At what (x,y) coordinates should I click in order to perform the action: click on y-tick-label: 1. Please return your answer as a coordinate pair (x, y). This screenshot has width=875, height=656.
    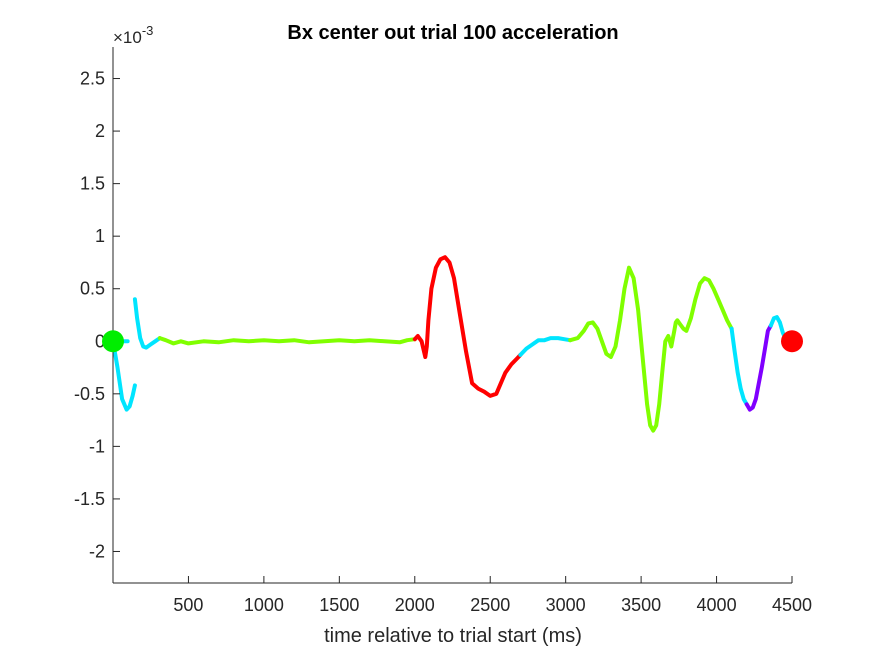
    Looking at the image, I should click on (100, 236).